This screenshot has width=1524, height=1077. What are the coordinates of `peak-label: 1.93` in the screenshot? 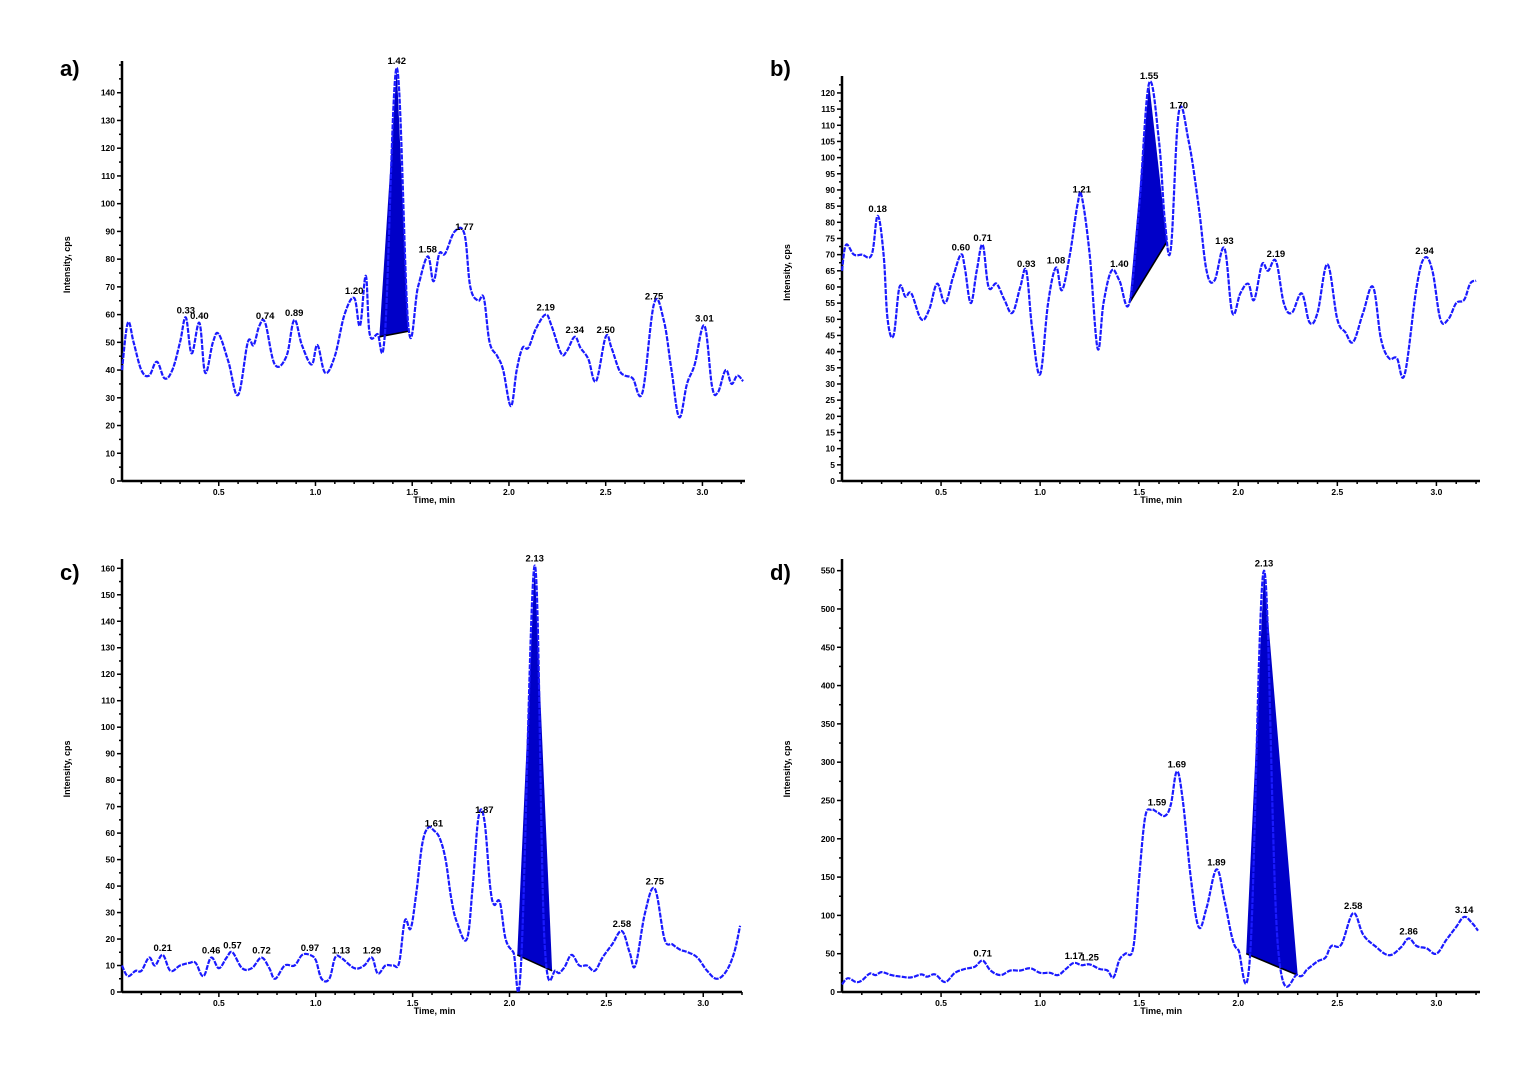 It's located at (1224, 241).